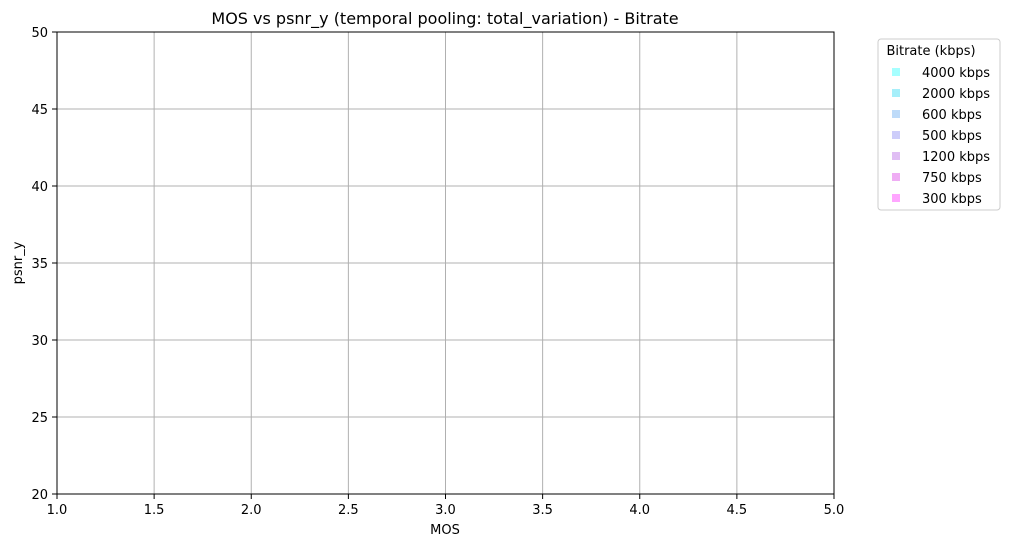  Describe the element at coordinates (39, 187) in the screenshot. I see `y-tick-label: 40` at that location.